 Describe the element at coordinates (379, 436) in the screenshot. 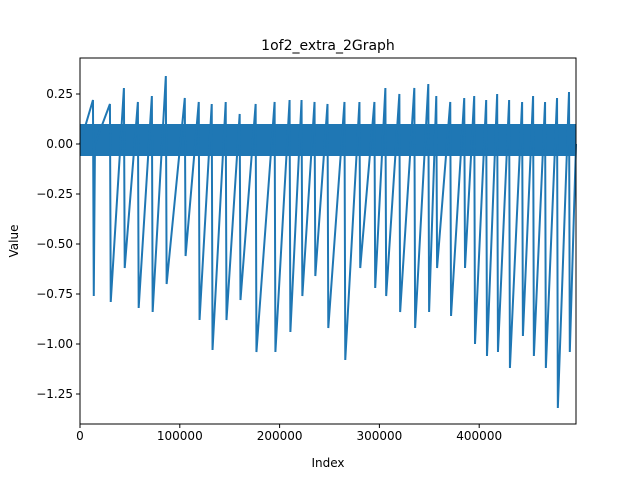

I see `x-tick-label: 300000` at that location.